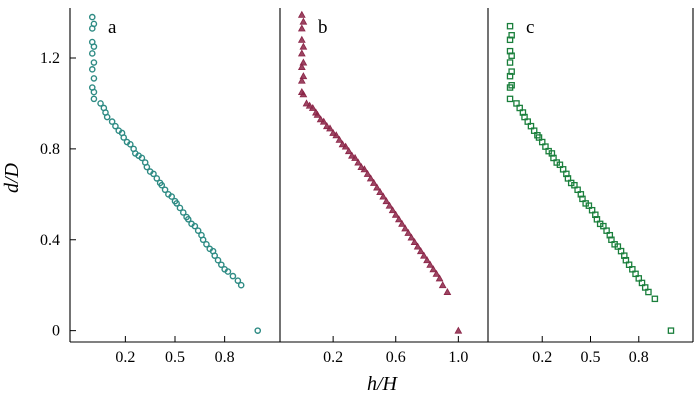 The width and height of the screenshot is (700, 401). Describe the element at coordinates (50, 149) in the screenshot. I see `y-tick-label: 0.8` at that location.